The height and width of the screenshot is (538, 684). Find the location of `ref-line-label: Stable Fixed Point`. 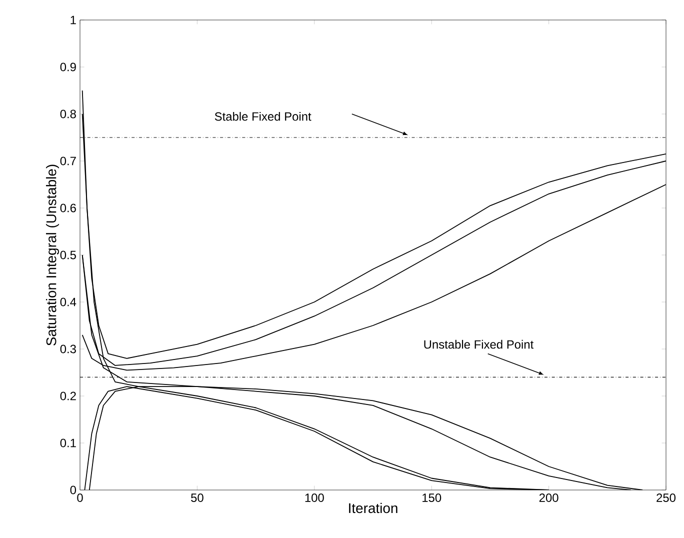

ref-line-label: Stable Fixed Point is located at coordinates (263, 116).